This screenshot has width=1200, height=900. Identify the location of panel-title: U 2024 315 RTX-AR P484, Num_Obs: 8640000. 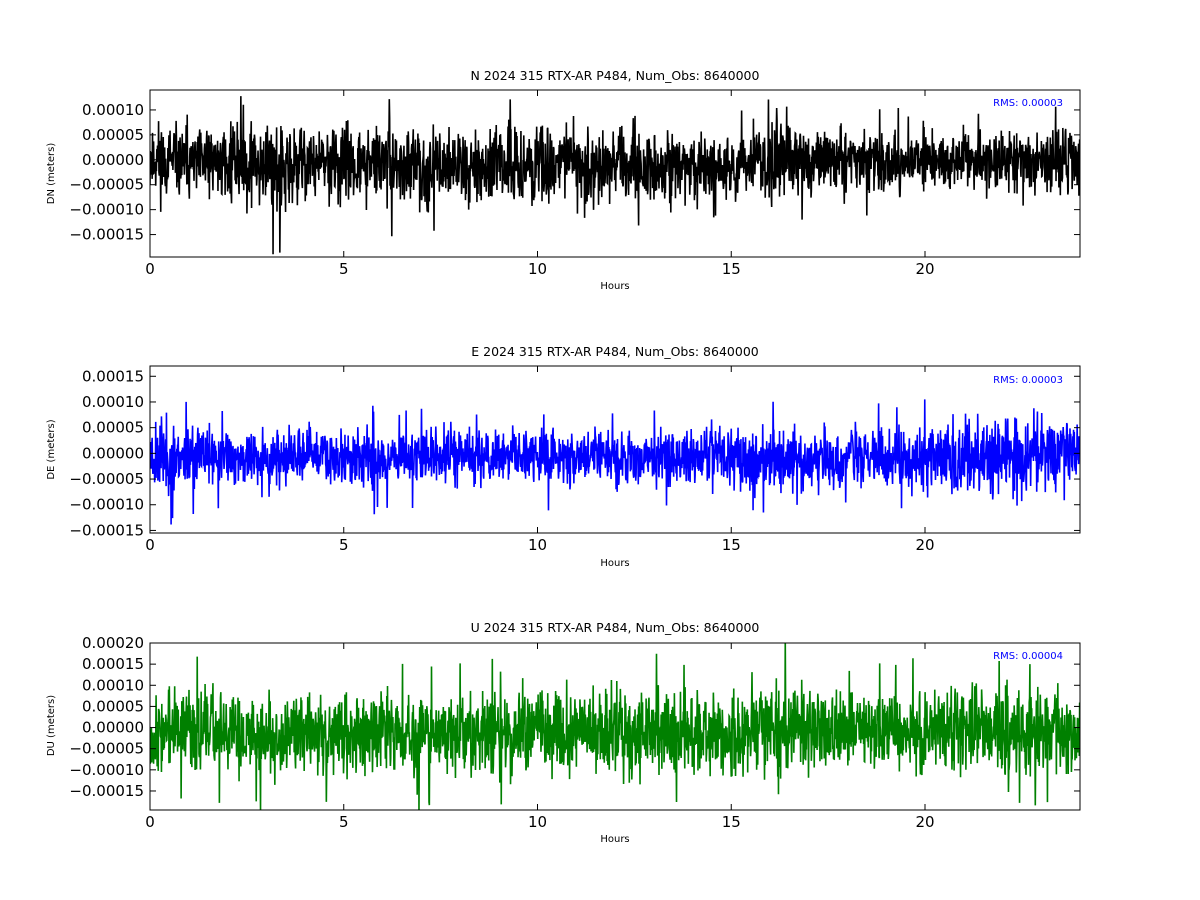
(615, 627).